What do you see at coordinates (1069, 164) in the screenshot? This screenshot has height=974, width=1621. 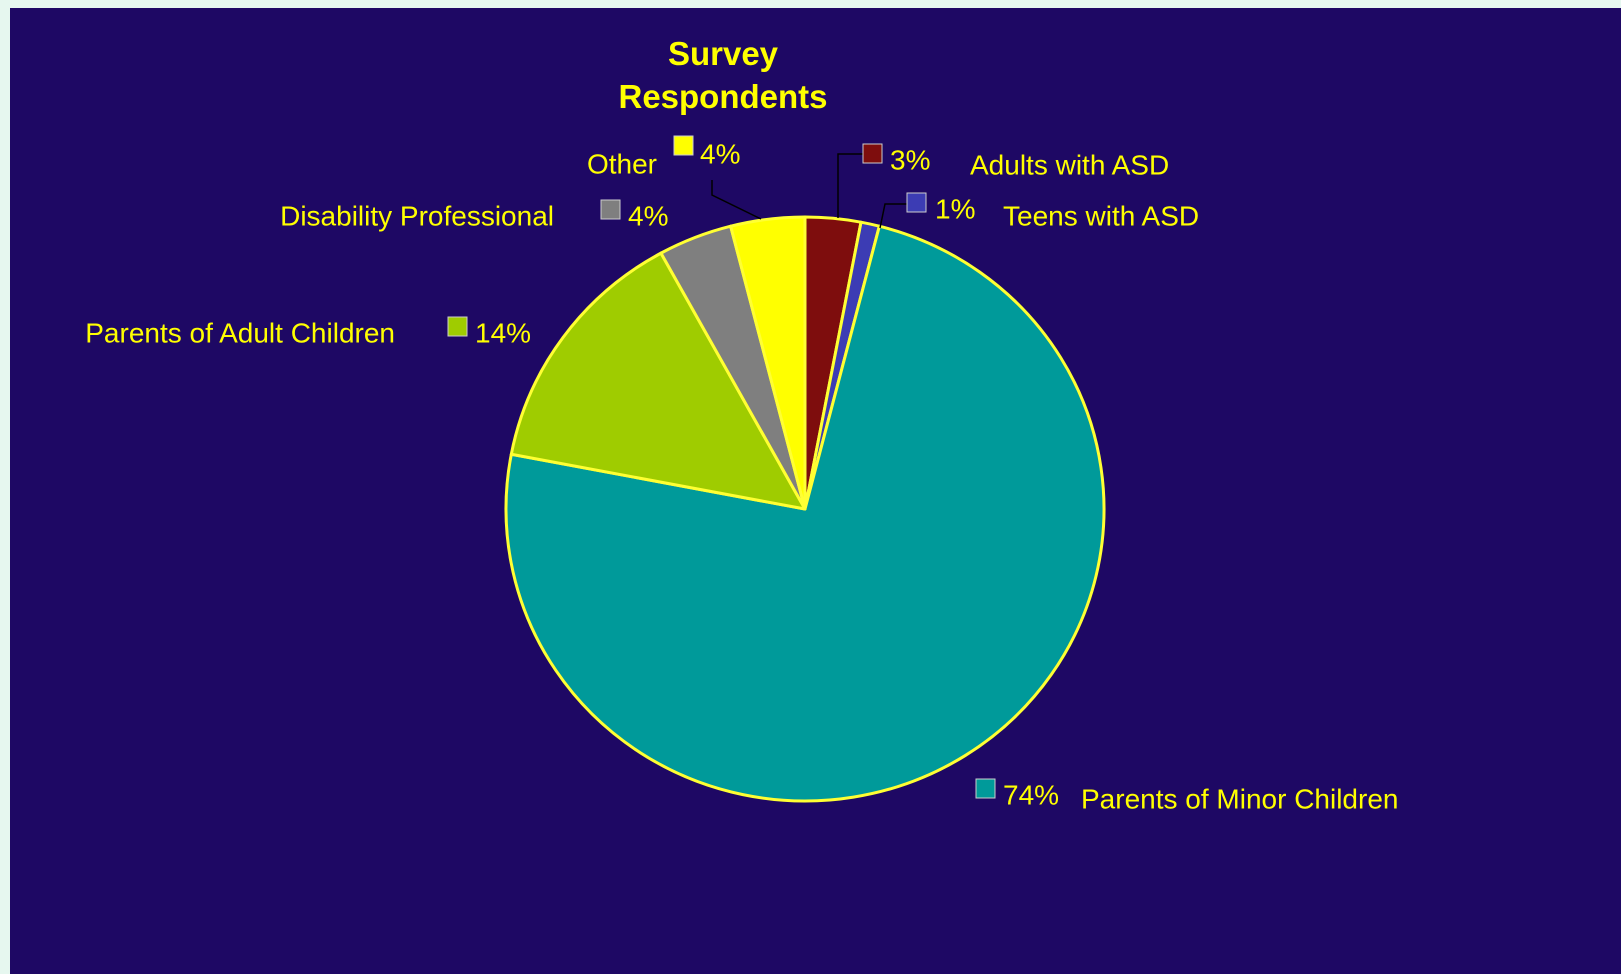 I see `category-label-adults-with-asd: Adults with ASD` at bounding box center [1069, 164].